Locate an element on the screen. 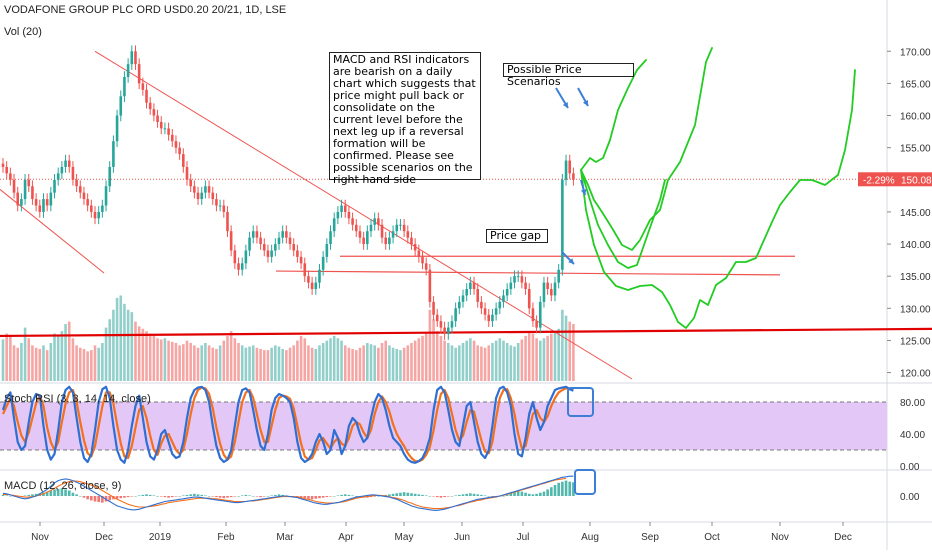 The width and height of the screenshot is (932, 555). annotation-arrowhead is located at coordinates (585, 103).